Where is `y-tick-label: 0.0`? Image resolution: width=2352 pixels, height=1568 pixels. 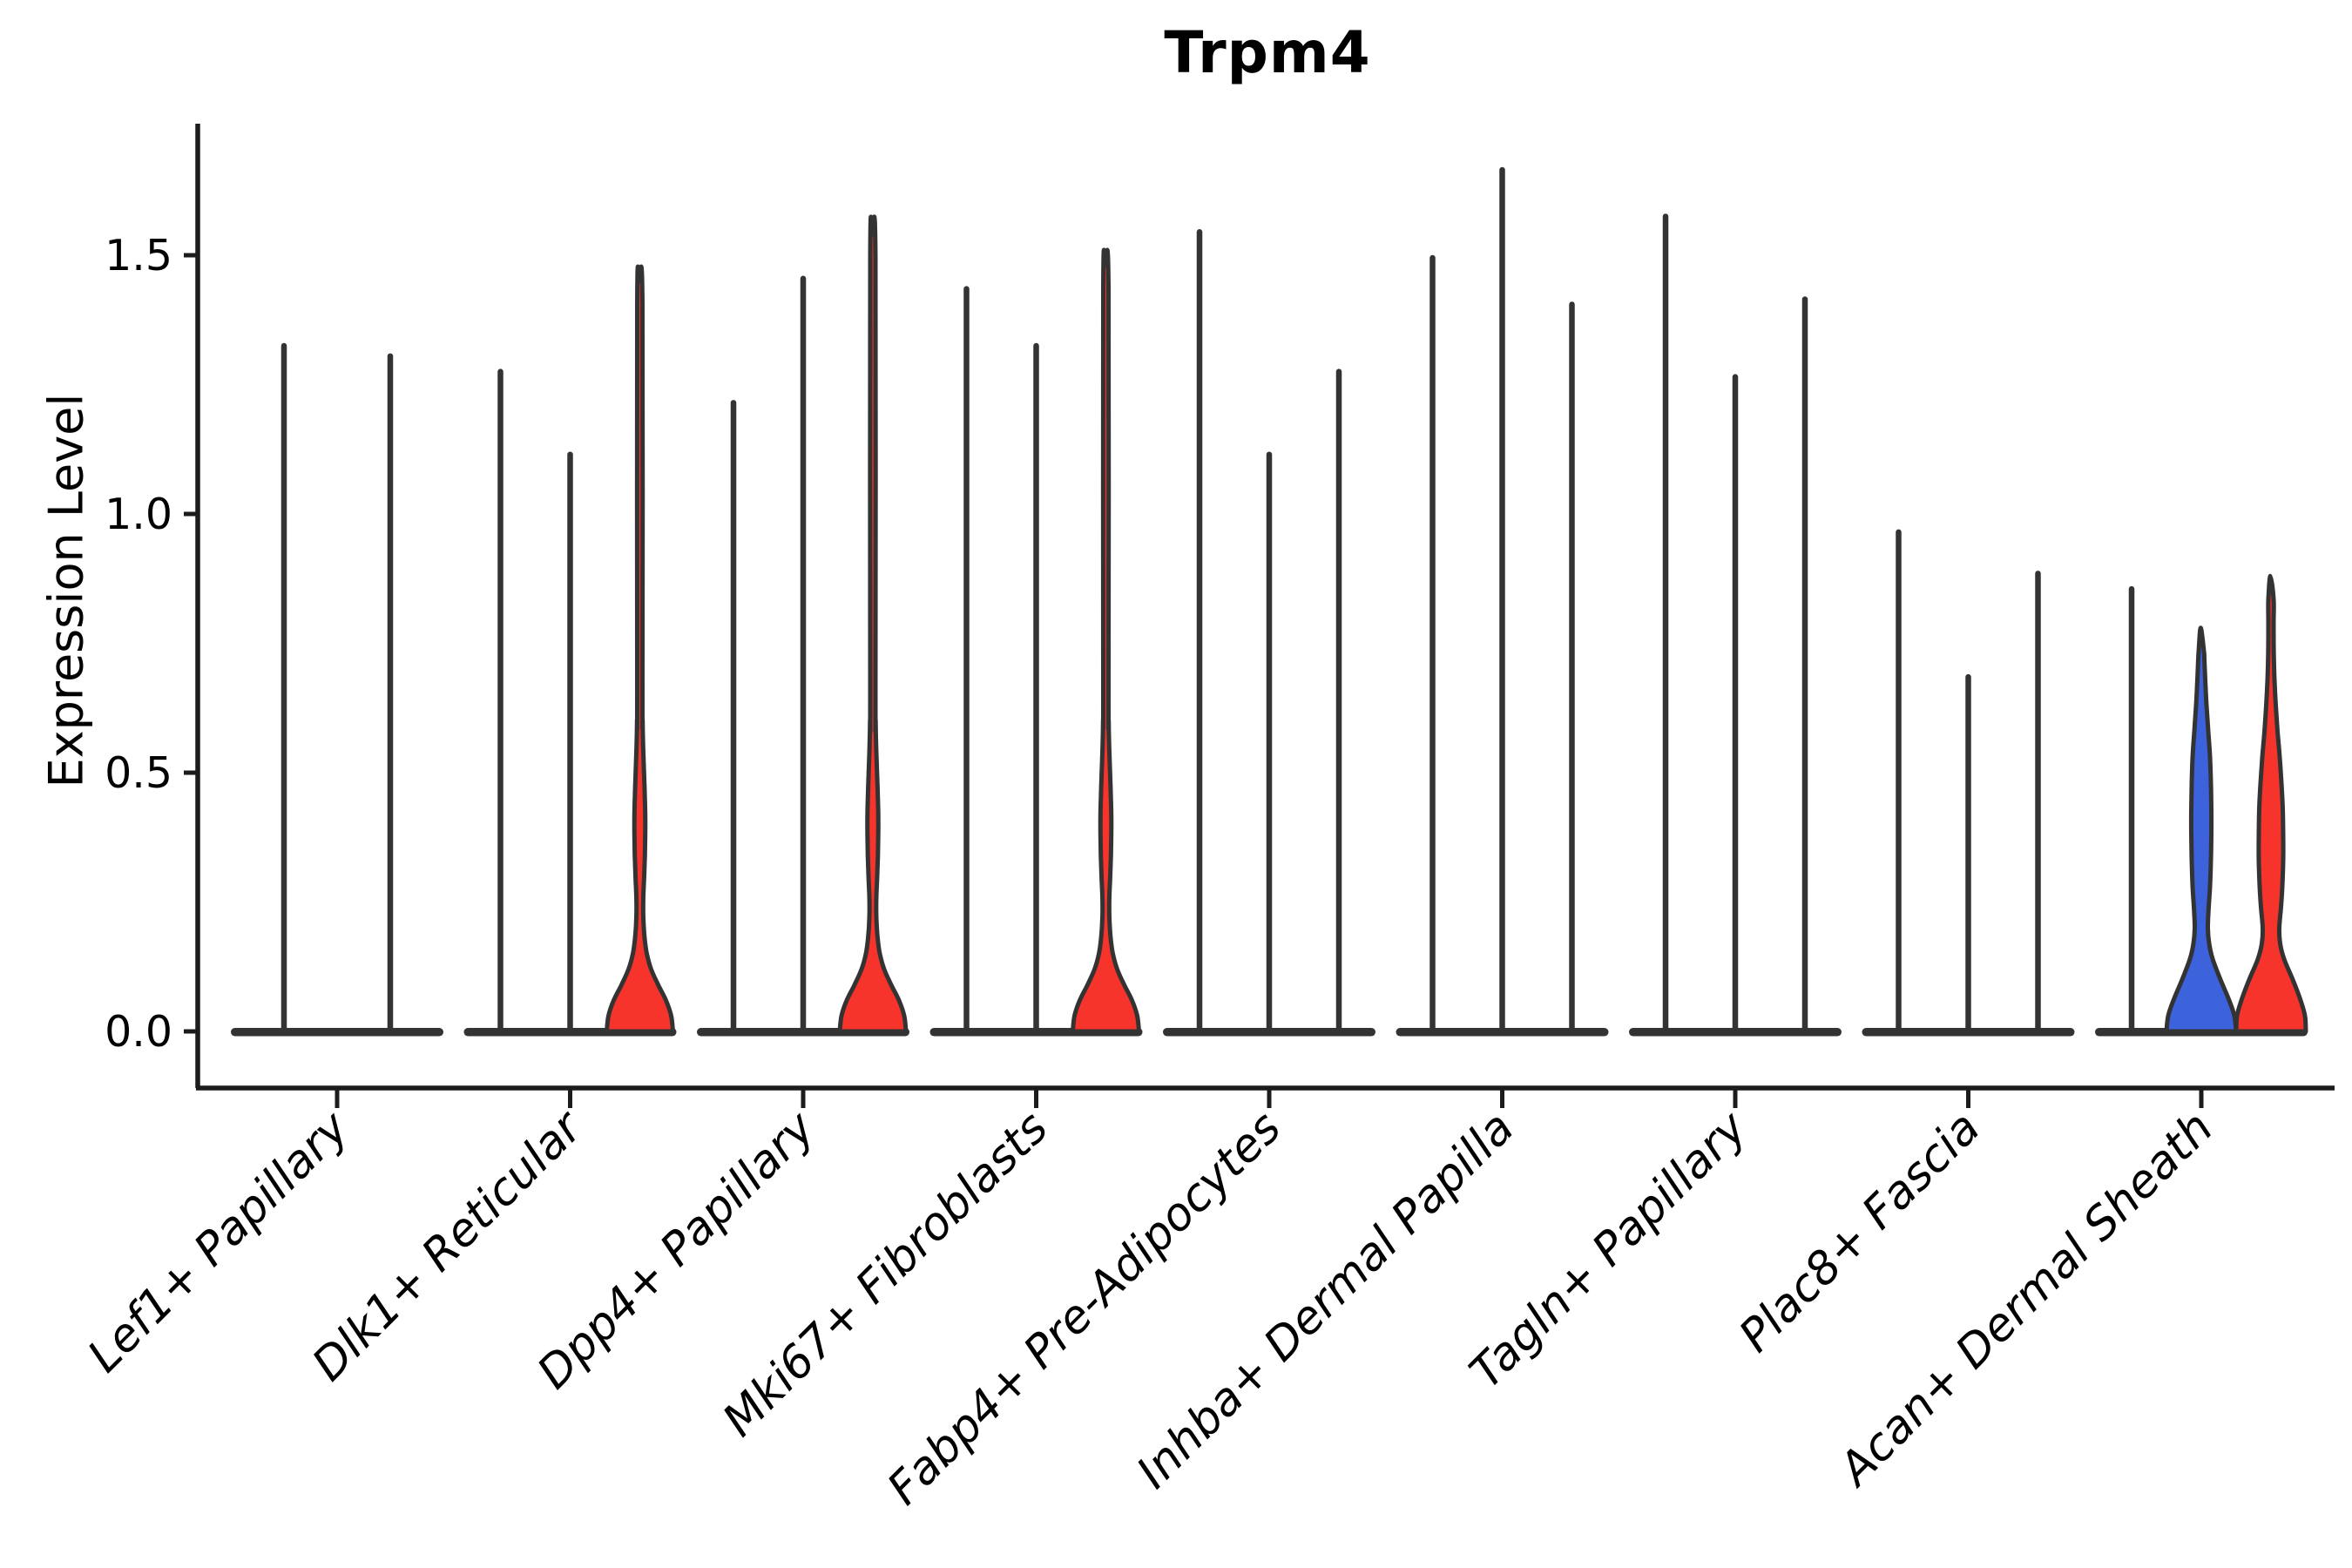 y-tick-label: 0.0 is located at coordinates (138, 1032).